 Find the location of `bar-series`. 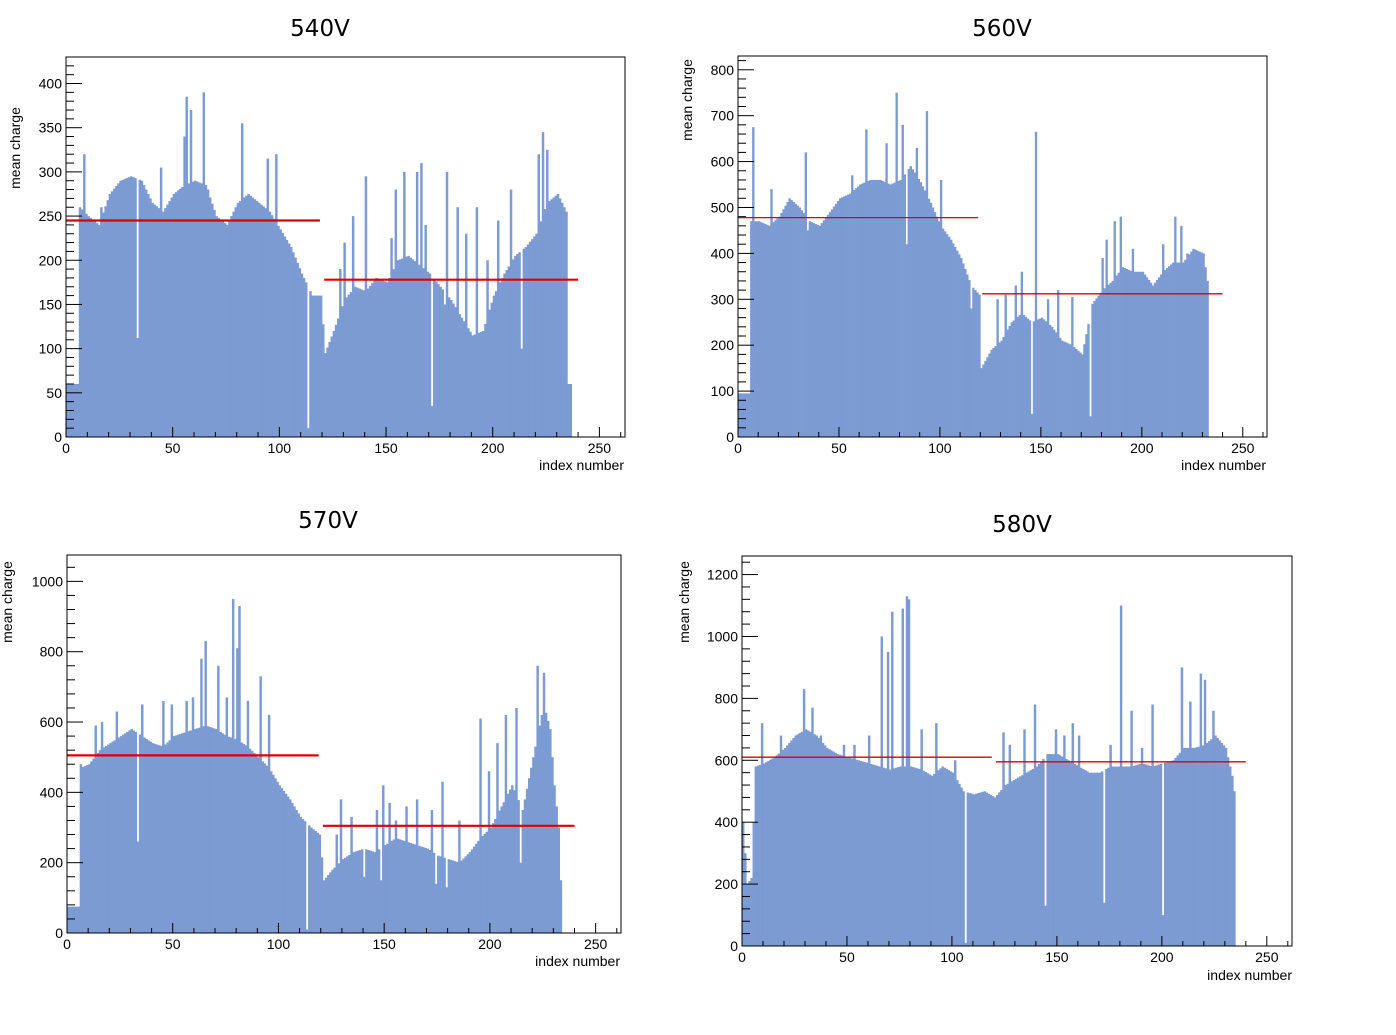

bar-series is located at coordinates (315, 765).